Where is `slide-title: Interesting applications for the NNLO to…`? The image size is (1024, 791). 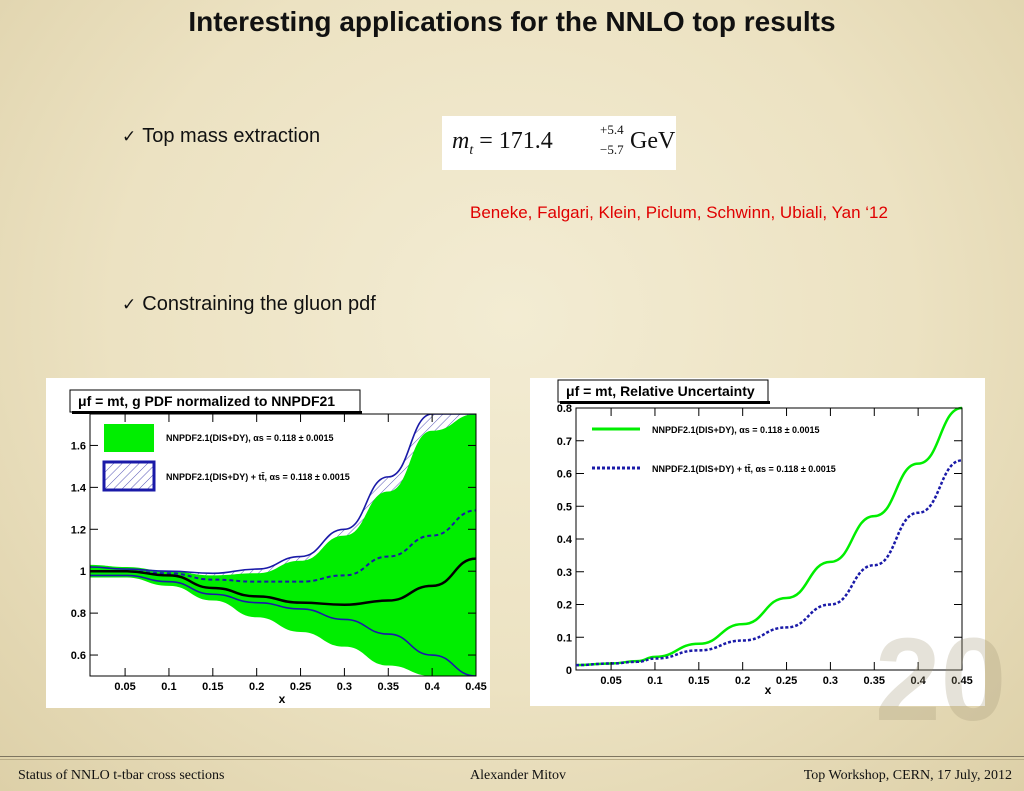 slide-title: Interesting applications for the NNLO to… is located at coordinates (512, 21).